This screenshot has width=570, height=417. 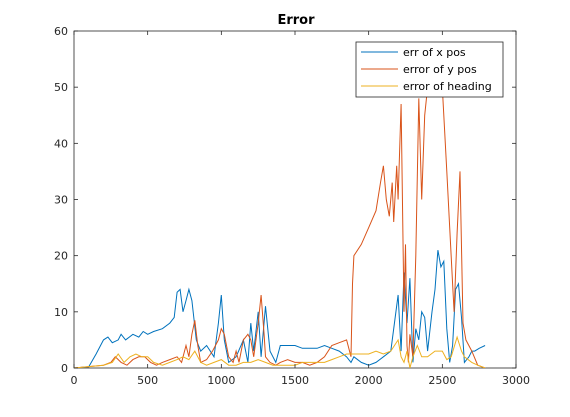 What do you see at coordinates (61, 256) in the screenshot?
I see `y-tick-label: 20` at bounding box center [61, 256].